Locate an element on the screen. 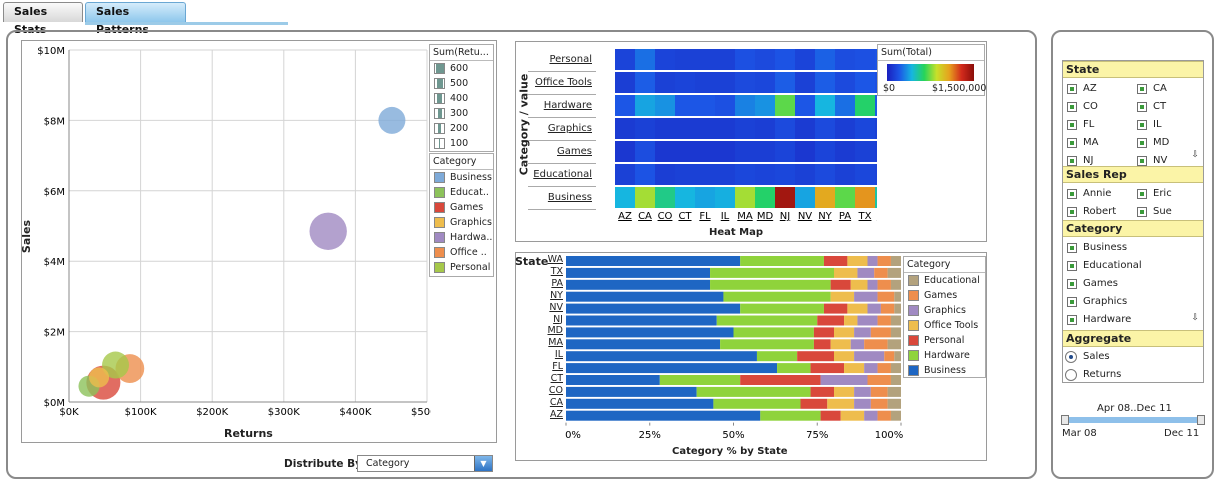 This screenshot has height=483, width=1217. heatmap-grid: AZCACOCTFLILMAMDNJNVNYPATXWA is located at coordinates (736, 135).